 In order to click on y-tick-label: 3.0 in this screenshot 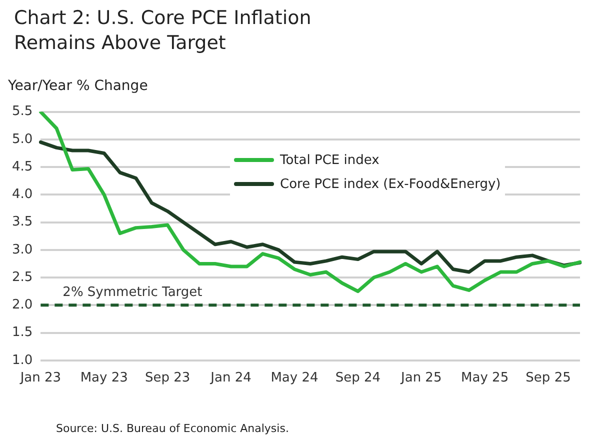, I will do `click(22, 250)`.